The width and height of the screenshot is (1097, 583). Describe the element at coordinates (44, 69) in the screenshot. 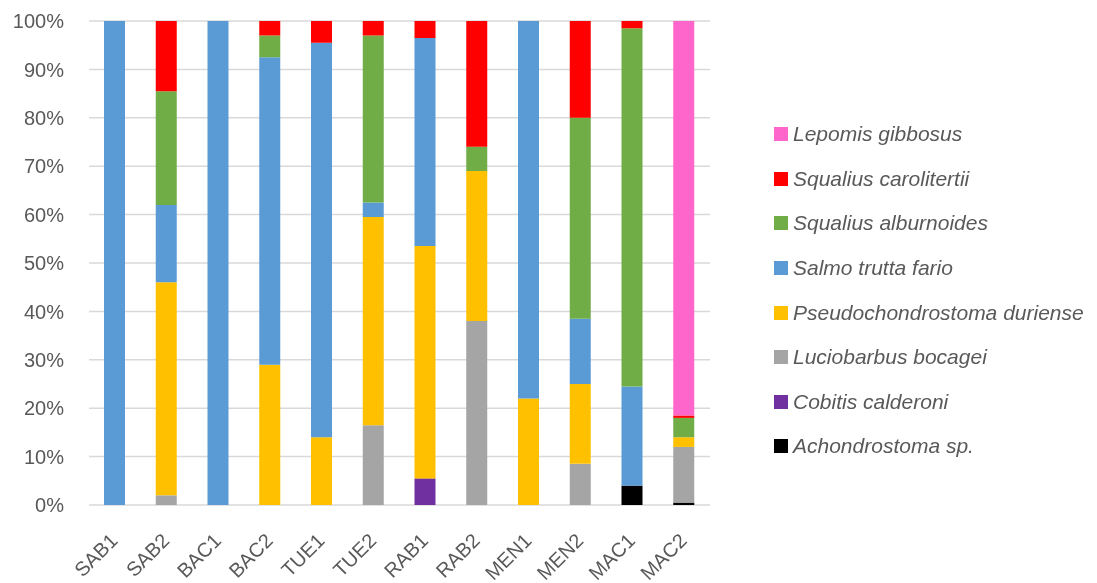

I see `y-tick-label: 90%` at that location.